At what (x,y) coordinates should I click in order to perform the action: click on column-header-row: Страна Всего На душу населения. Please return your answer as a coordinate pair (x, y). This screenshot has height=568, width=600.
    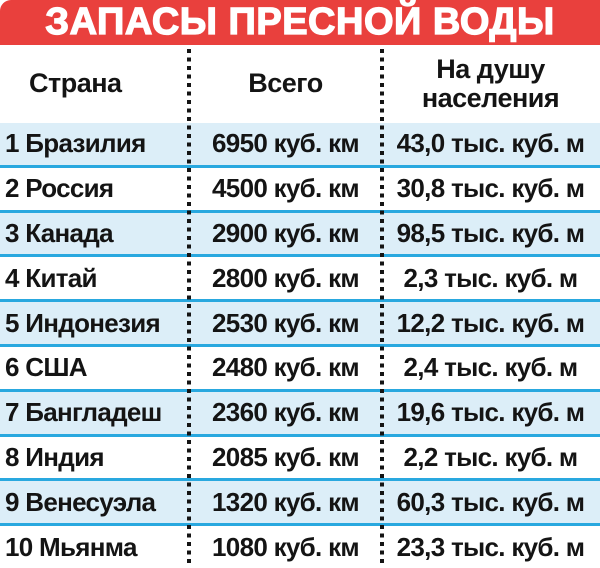
    Looking at the image, I should click on (300, 84).